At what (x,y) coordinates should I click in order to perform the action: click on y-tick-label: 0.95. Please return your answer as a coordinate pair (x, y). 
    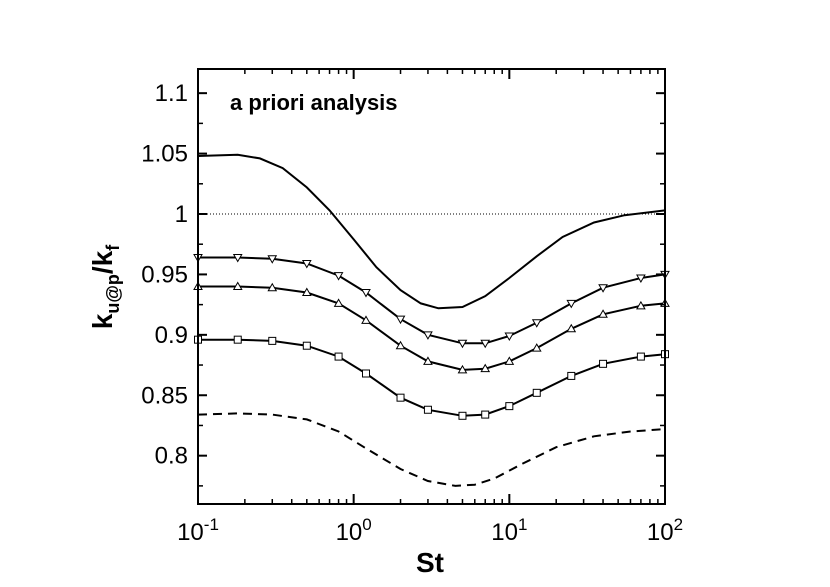
    Looking at the image, I should click on (164, 274).